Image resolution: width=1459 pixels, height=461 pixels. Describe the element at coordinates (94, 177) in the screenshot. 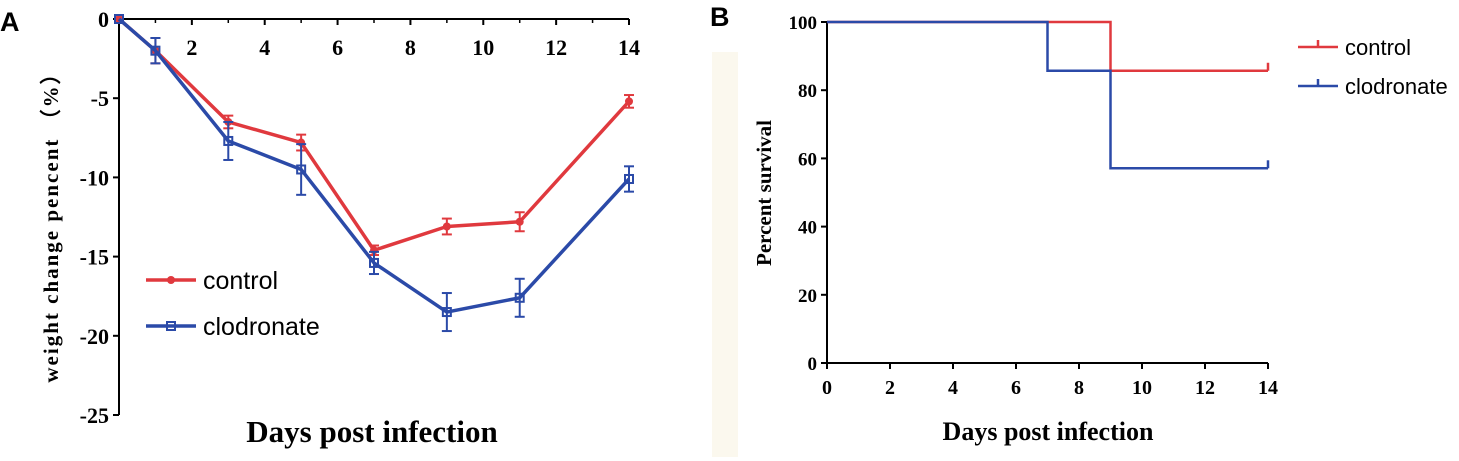

I see `y-tick-label-a: -10` at that location.